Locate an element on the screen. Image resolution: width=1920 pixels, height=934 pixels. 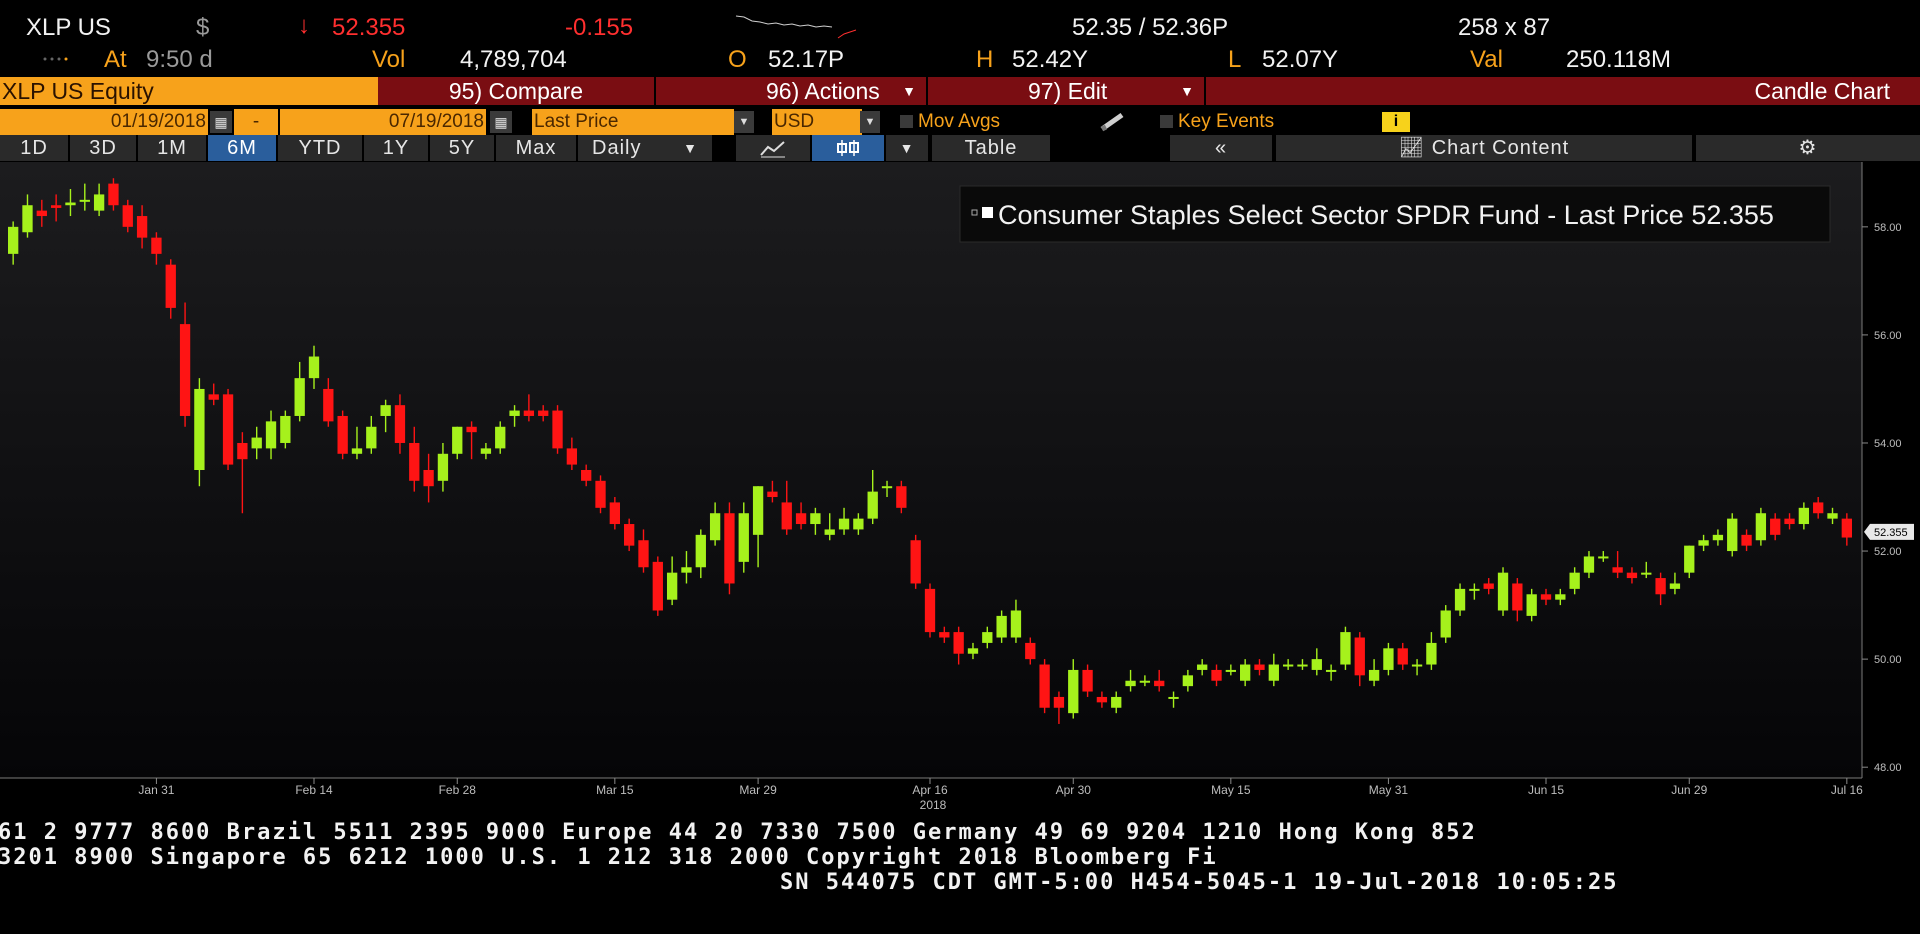
pencil-icon is located at coordinates (1113, 122).